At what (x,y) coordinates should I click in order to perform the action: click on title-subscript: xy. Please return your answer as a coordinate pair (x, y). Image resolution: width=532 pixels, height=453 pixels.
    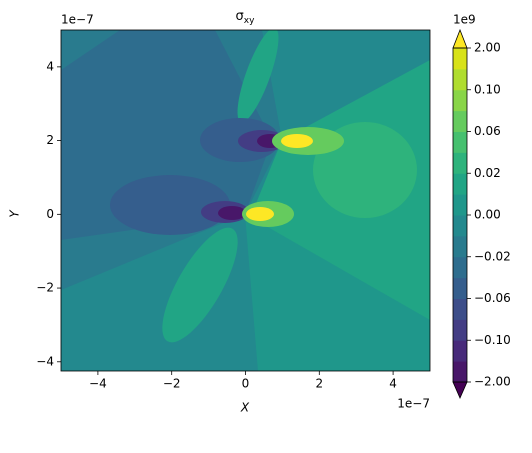
    Looking at the image, I should click on (249, 21).